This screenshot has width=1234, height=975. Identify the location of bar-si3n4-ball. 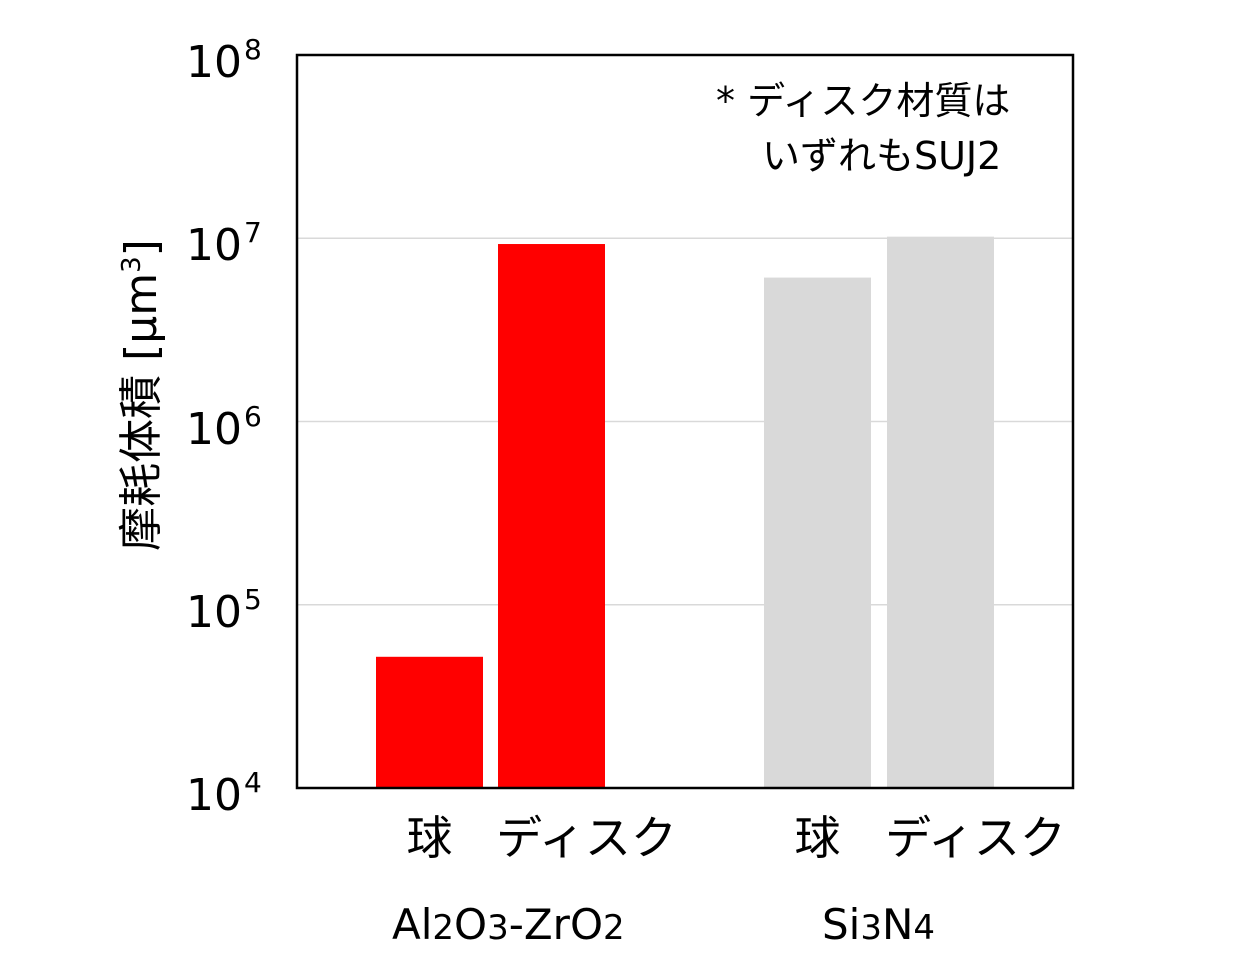
(817, 532).